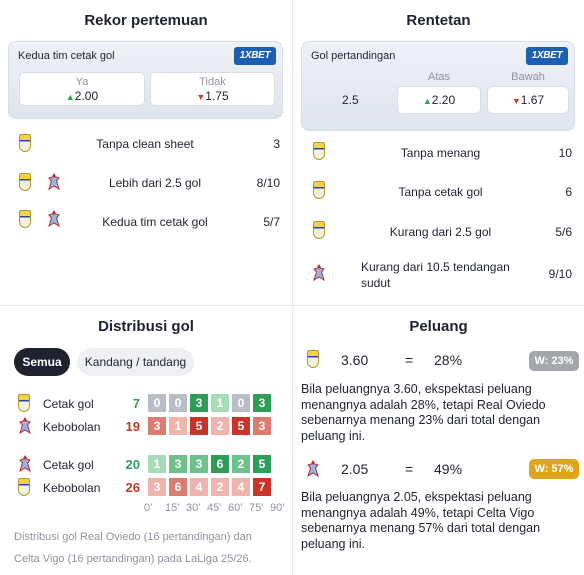 This screenshot has height=575, width=584. What do you see at coordinates (292, 305) in the screenshot?
I see `row-divider` at bounding box center [292, 305].